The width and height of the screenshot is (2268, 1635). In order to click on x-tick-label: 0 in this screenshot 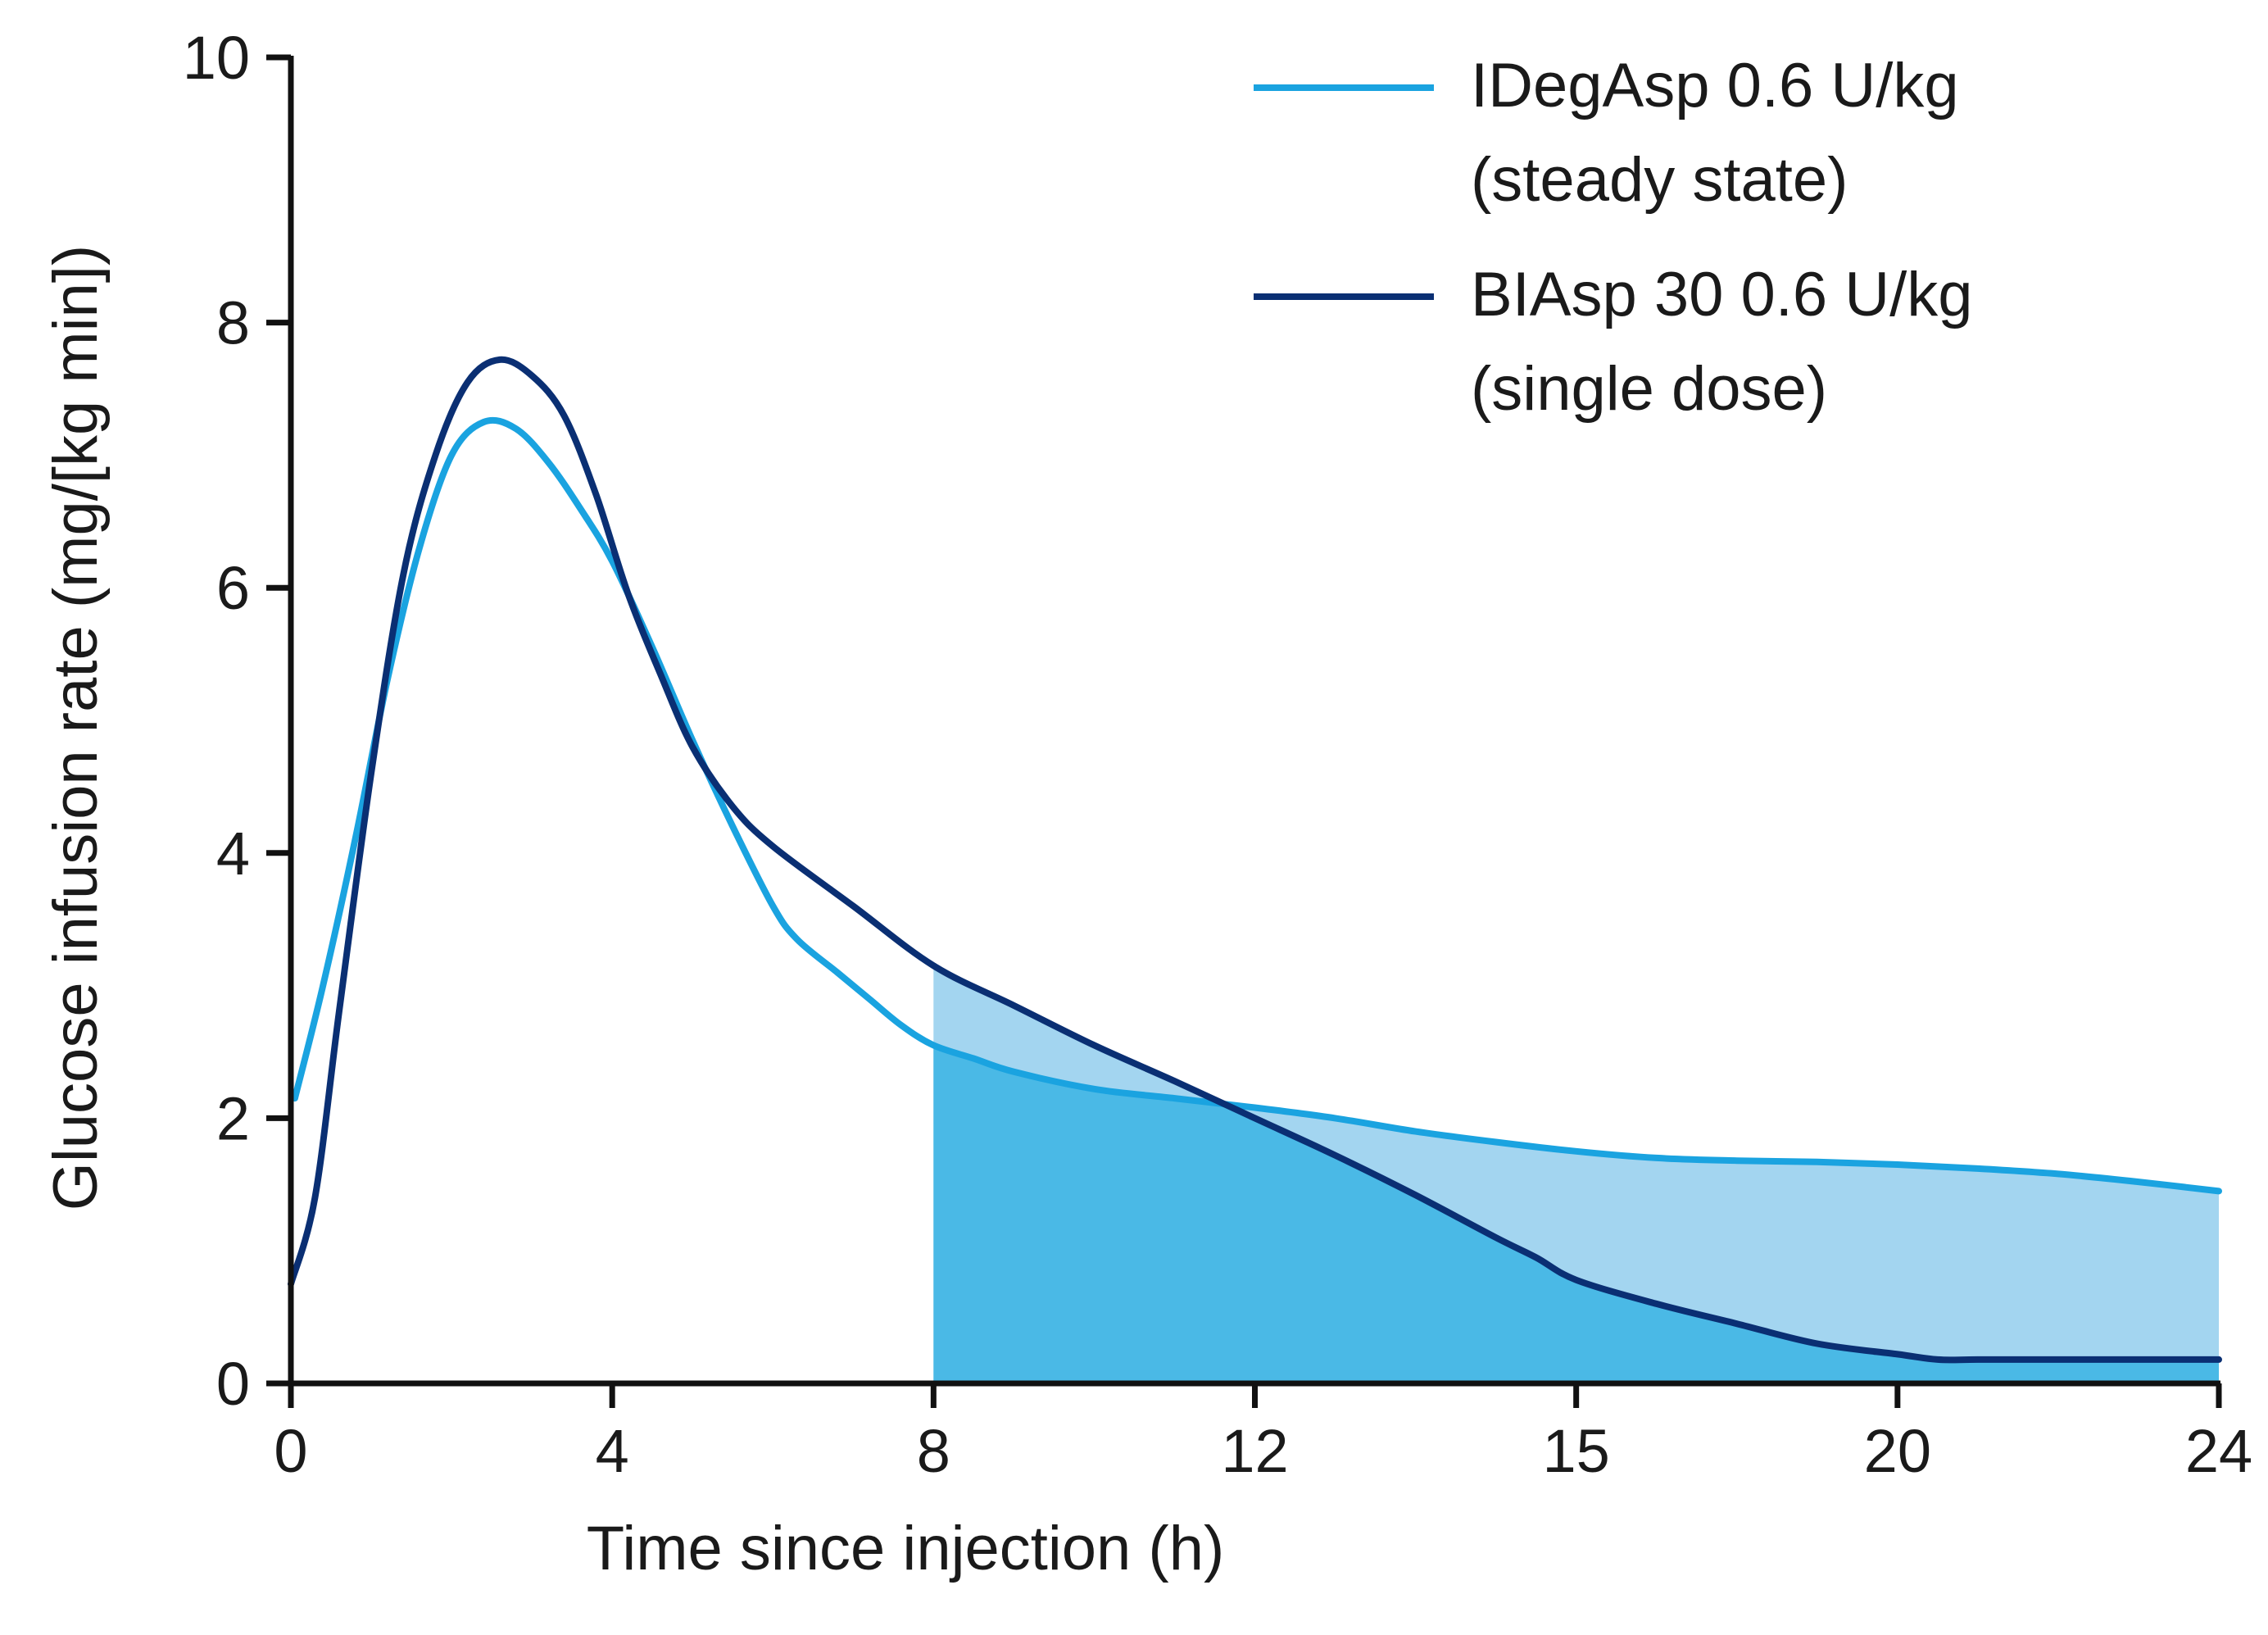, I will do `click(290, 1451)`.